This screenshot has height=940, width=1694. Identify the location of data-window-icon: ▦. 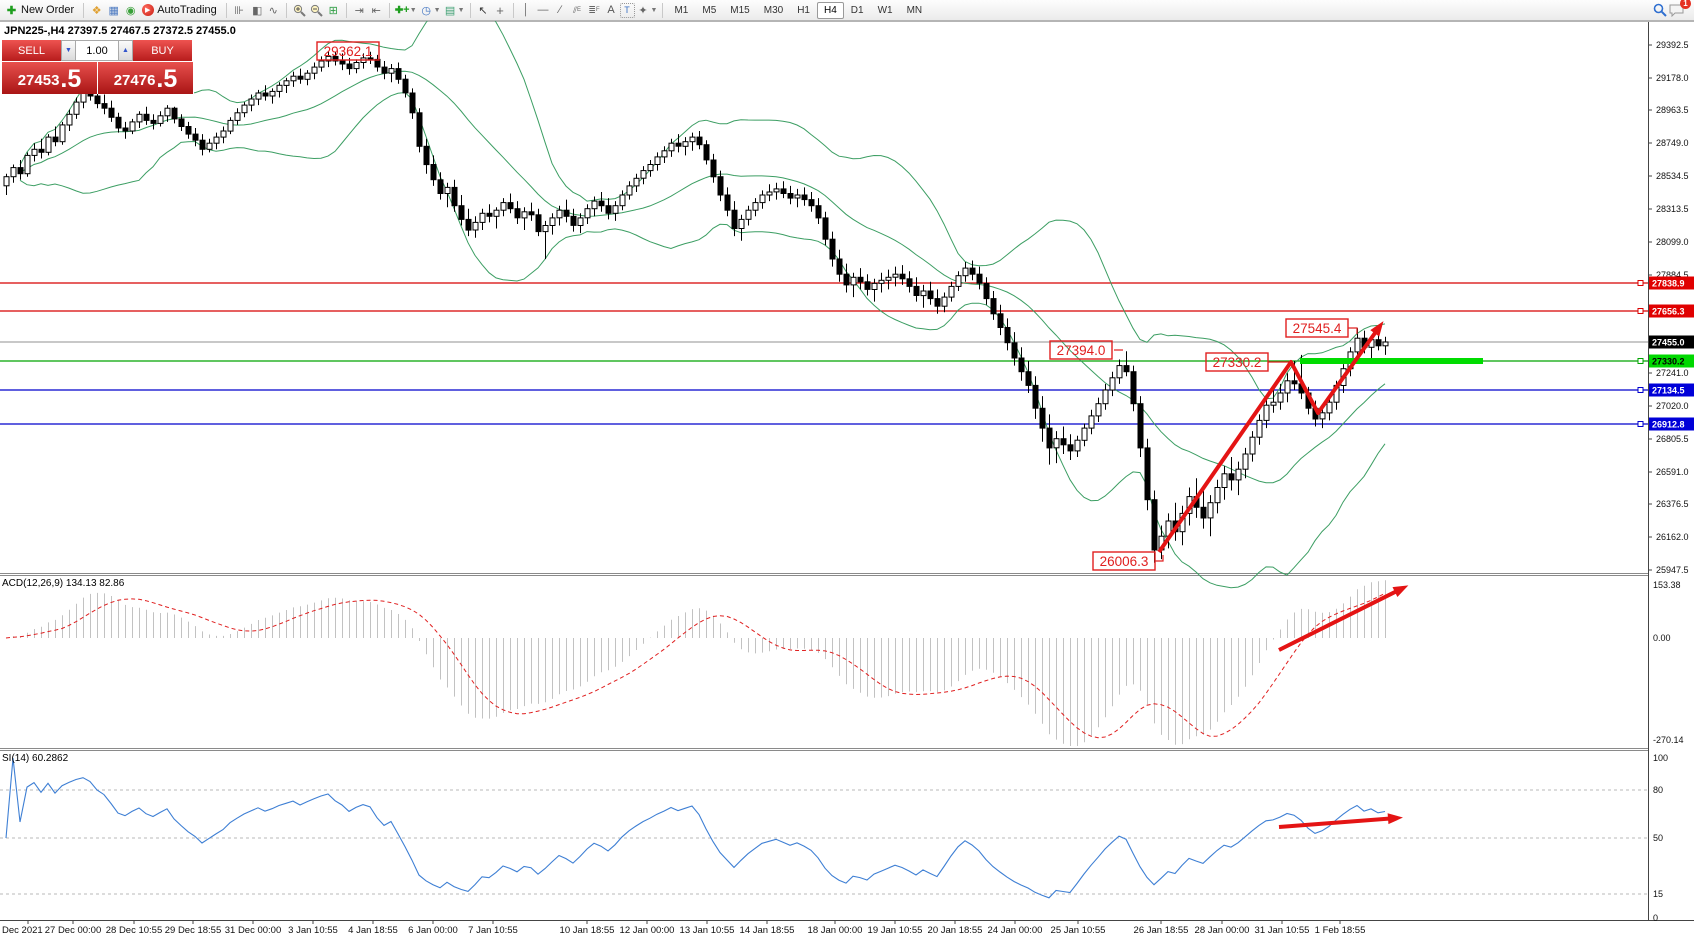
(113, 10).